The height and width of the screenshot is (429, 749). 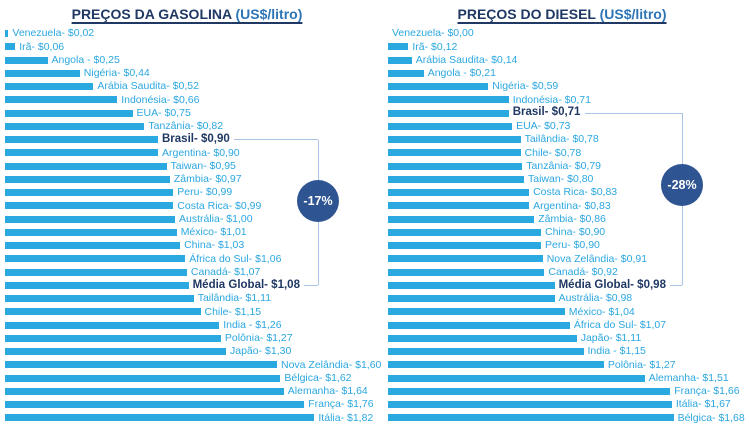 What do you see at coordinates (583, 271) in the screenshot?
I see `bar-label: Canadá- $0,92` at bounding box center [583, 271].